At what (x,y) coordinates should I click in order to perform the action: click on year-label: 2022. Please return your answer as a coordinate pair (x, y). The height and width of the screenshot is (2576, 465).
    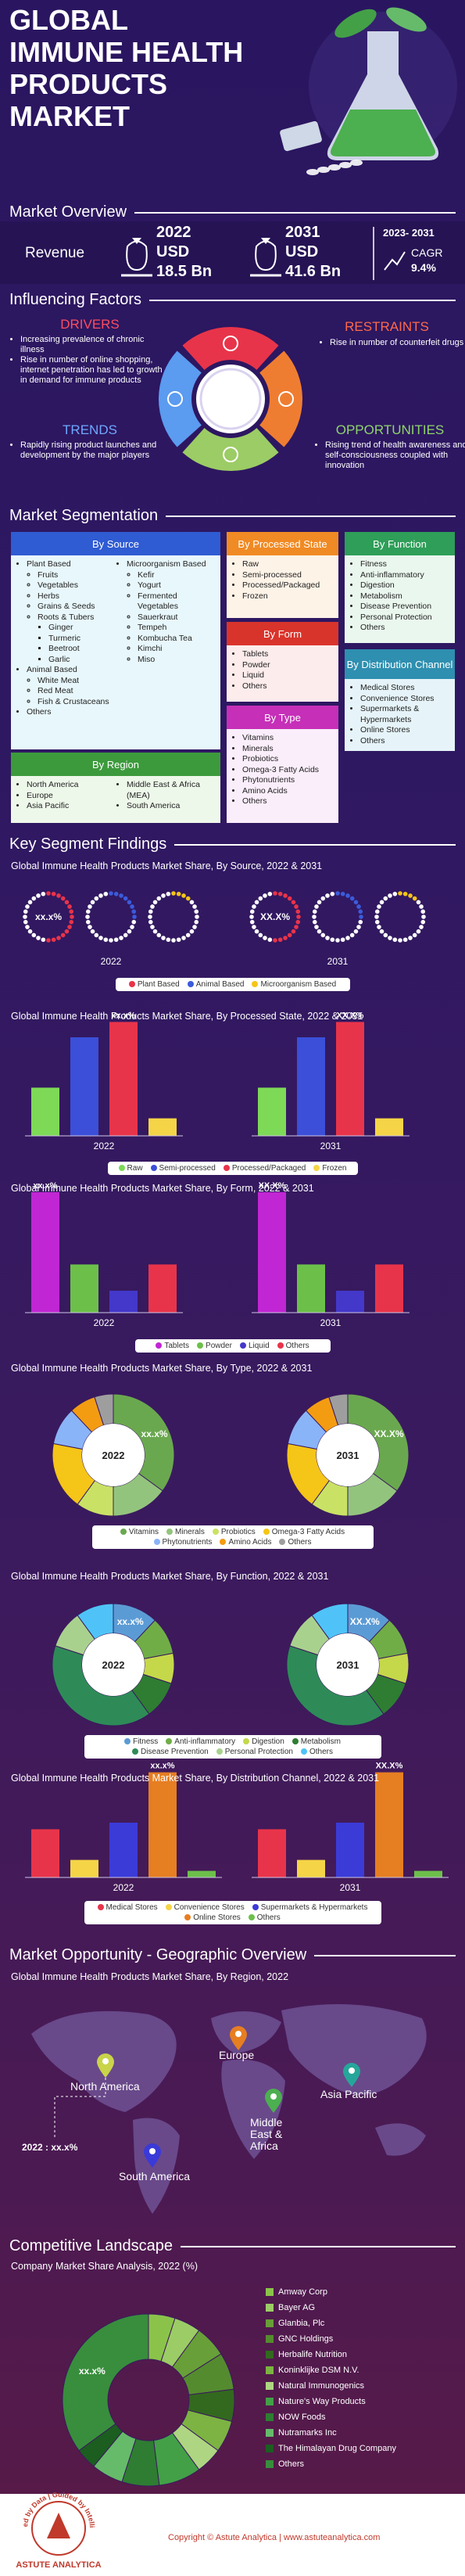
    Looking at the image, I should click on (111, 961).